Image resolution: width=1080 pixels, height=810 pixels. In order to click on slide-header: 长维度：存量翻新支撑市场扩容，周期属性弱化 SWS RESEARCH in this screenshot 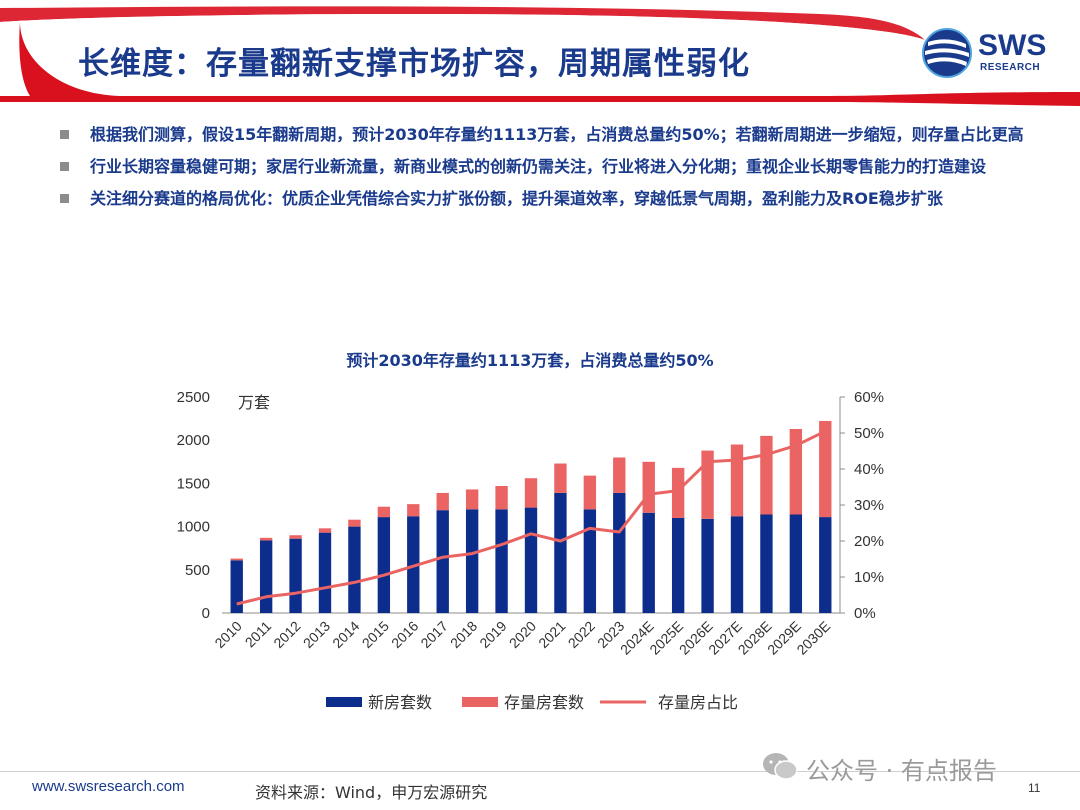, I will do `click(540, 56)`.